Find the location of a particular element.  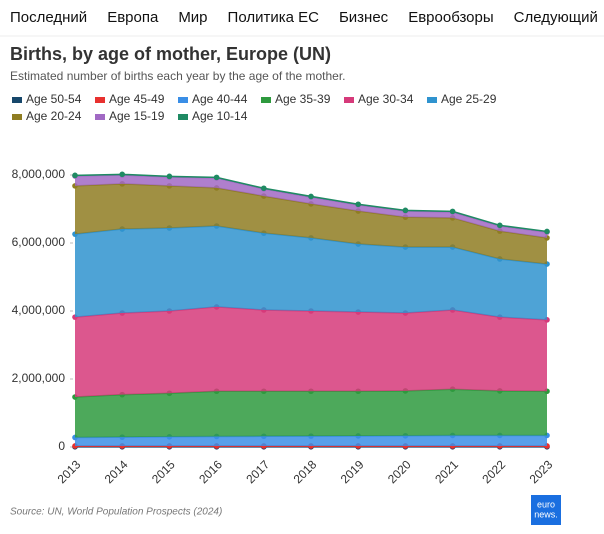

chart-title: Births, by age of mother, Europe (UN) is located at coordinates (170, 54).